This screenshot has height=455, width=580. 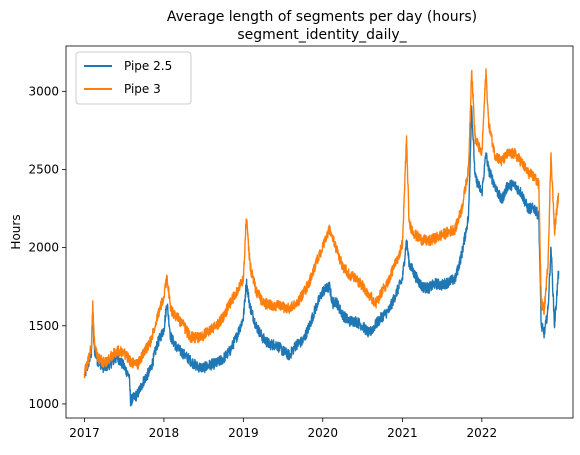 I want to click on legend-label-pipe-3: Pipe 3, so click(x=142, y=89).